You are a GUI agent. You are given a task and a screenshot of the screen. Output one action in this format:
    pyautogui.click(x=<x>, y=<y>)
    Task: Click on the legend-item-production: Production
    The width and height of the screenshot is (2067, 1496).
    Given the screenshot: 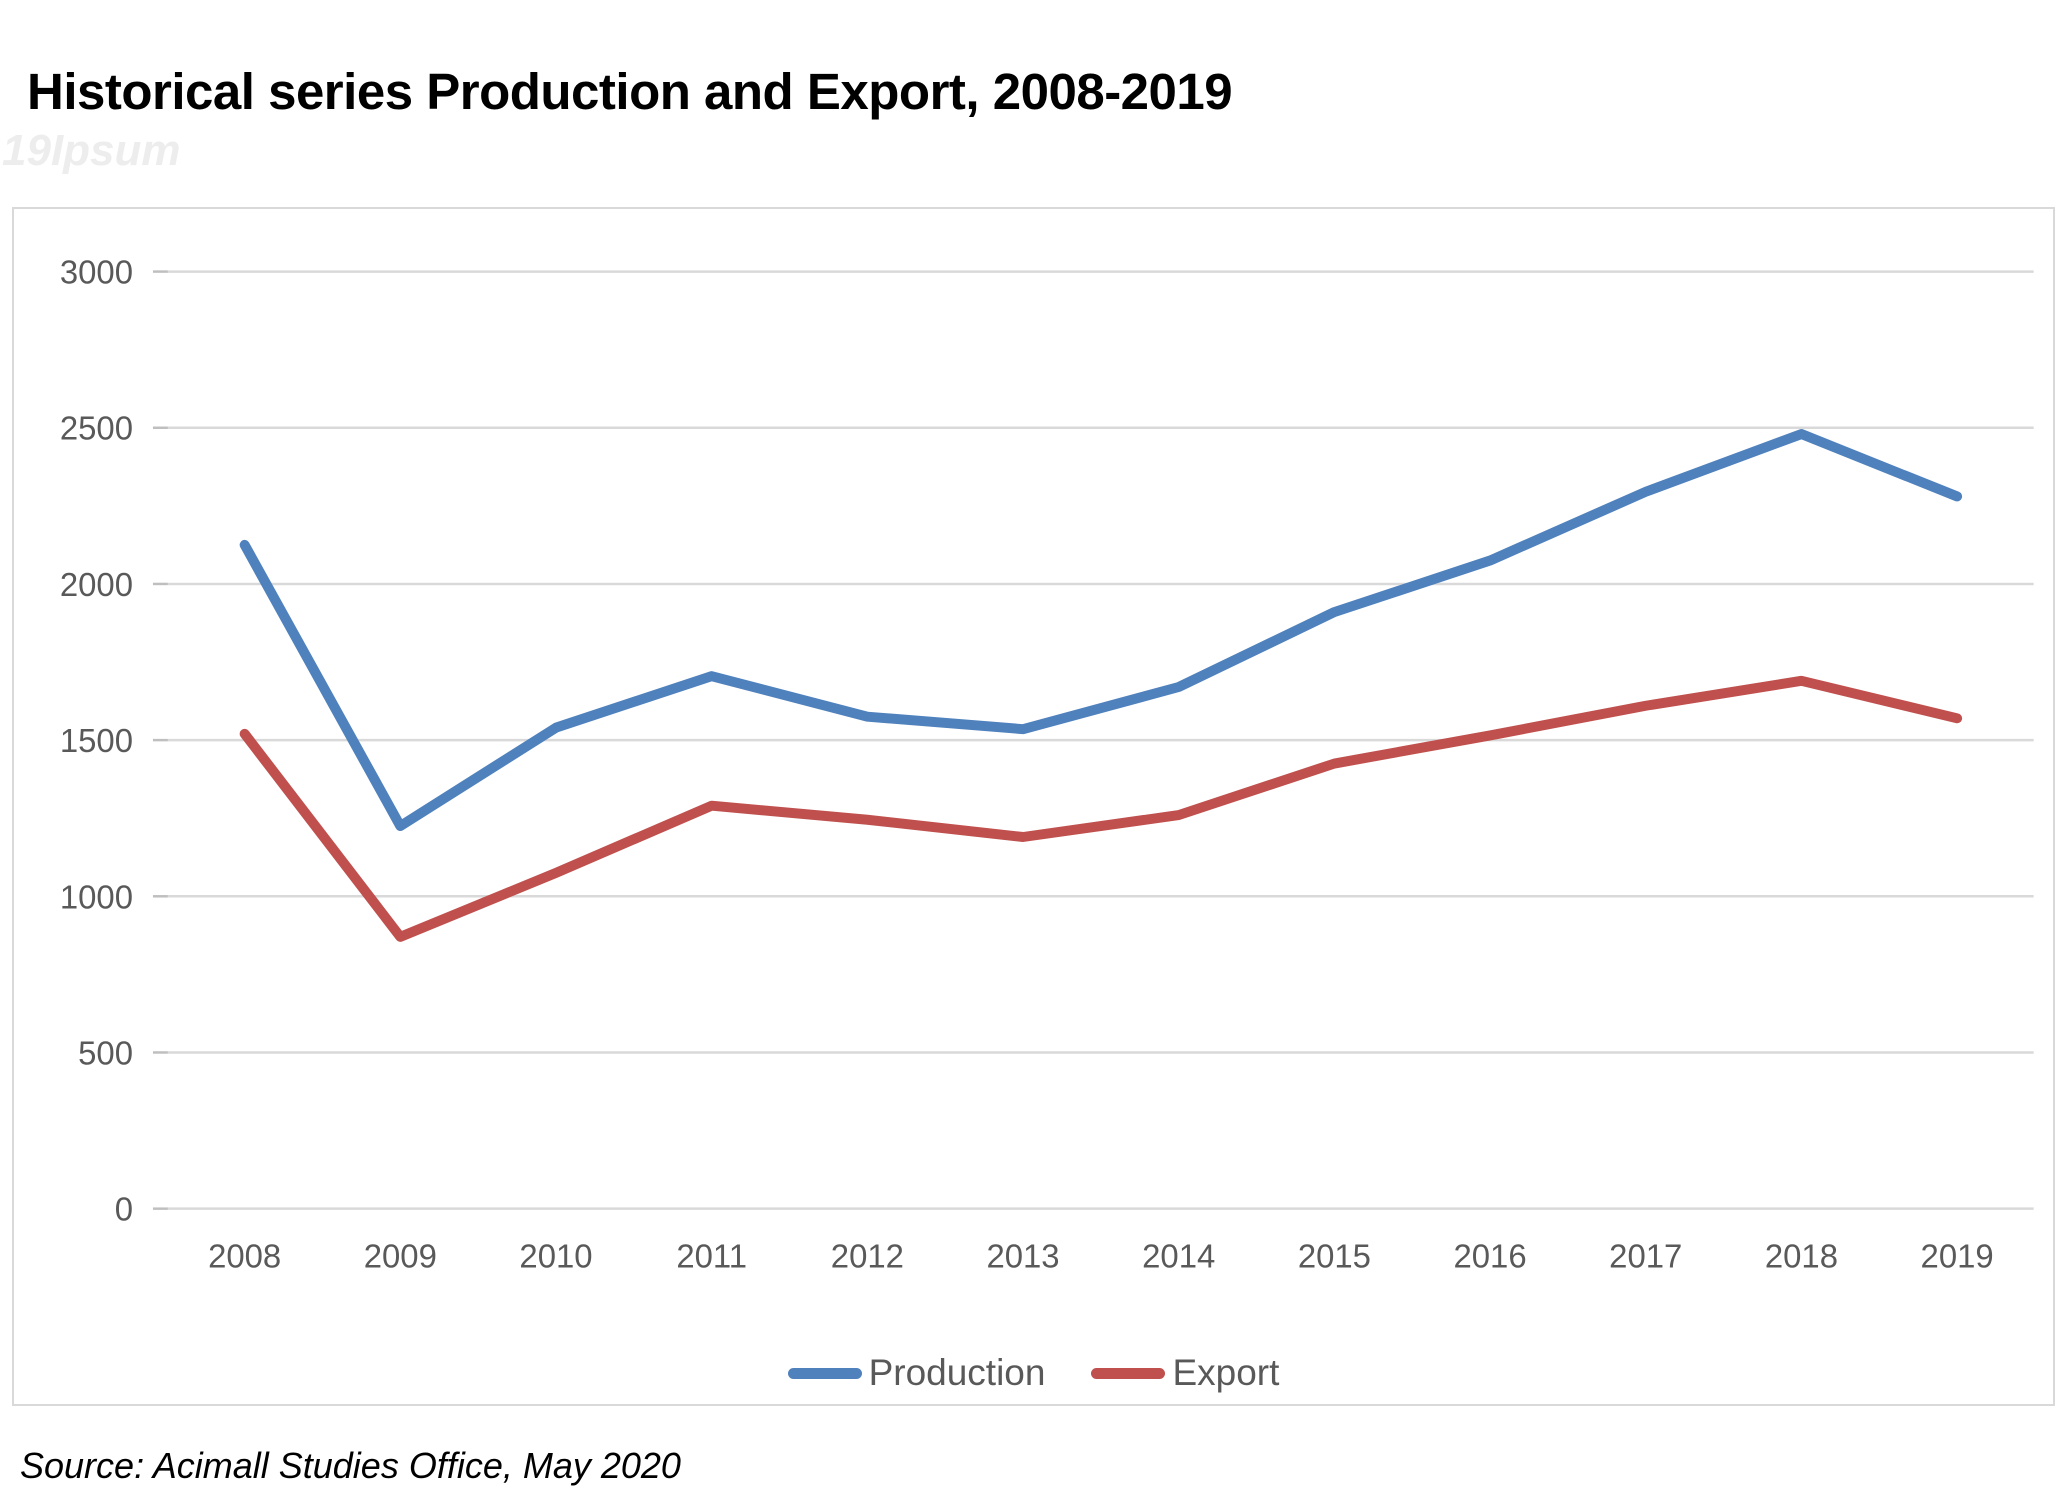 What is the action you would take?
    pyautogui.click(x=916, y=1373)
    